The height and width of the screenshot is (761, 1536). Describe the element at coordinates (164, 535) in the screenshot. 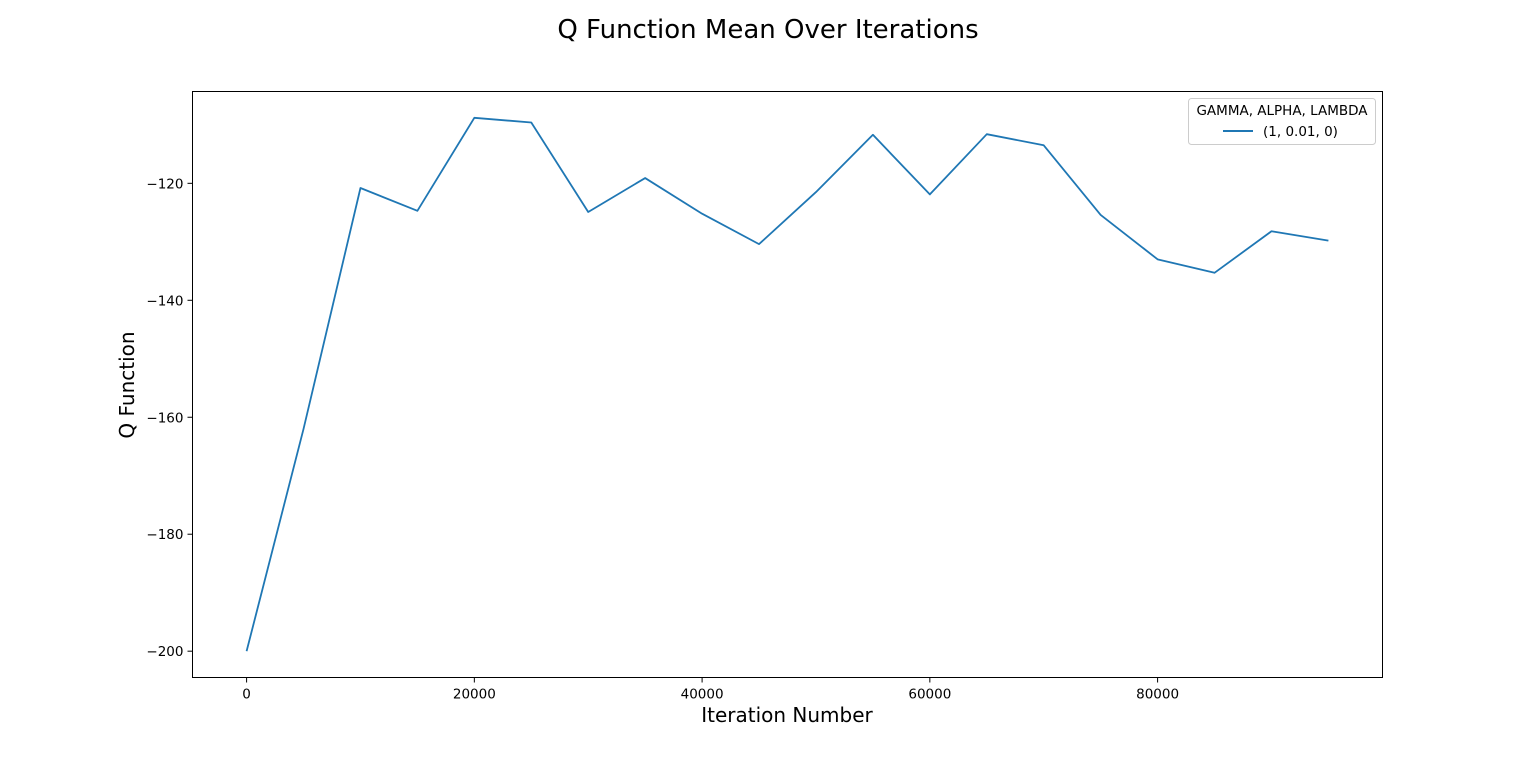

I see `y-tick-label: −180` at that location.